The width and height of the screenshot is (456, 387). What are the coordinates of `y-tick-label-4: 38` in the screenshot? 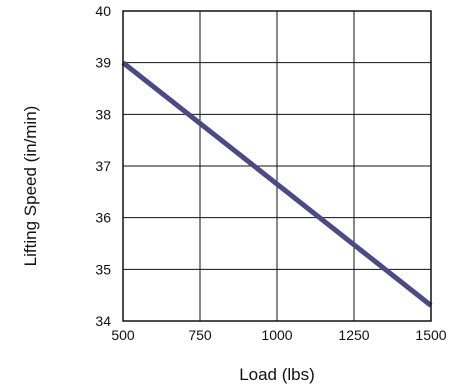 It's located at (103, 114).